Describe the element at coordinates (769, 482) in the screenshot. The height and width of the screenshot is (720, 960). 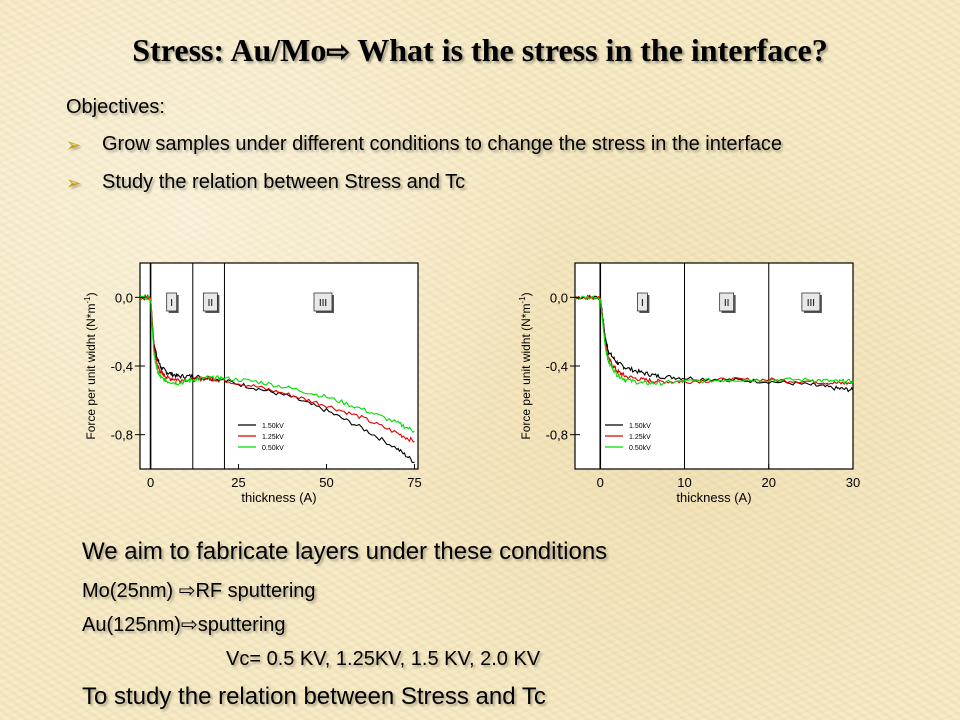
I see `x-tick-label: 20` at that location.